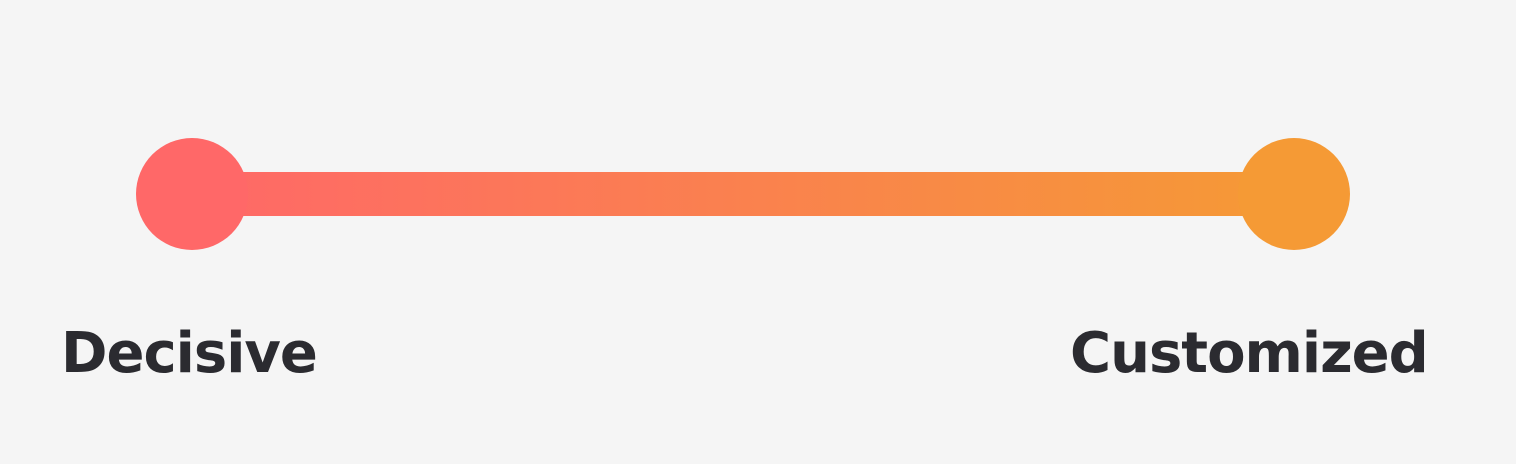 The height and width of the screenshot is (464, 1516). I want to click on spectrum-gradient-line, so click(743, 194).